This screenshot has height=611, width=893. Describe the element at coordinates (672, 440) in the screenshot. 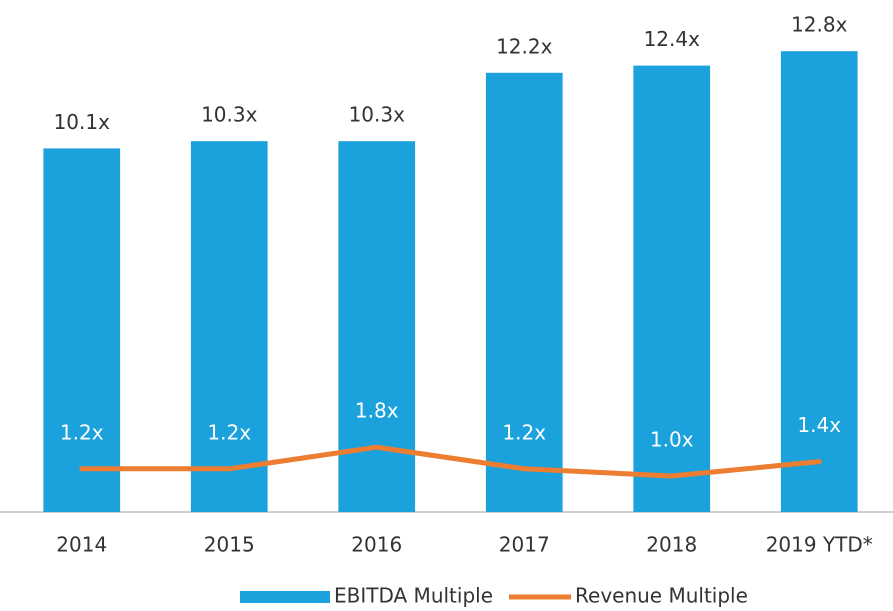

I see `data-label: 1.0x` at that location.